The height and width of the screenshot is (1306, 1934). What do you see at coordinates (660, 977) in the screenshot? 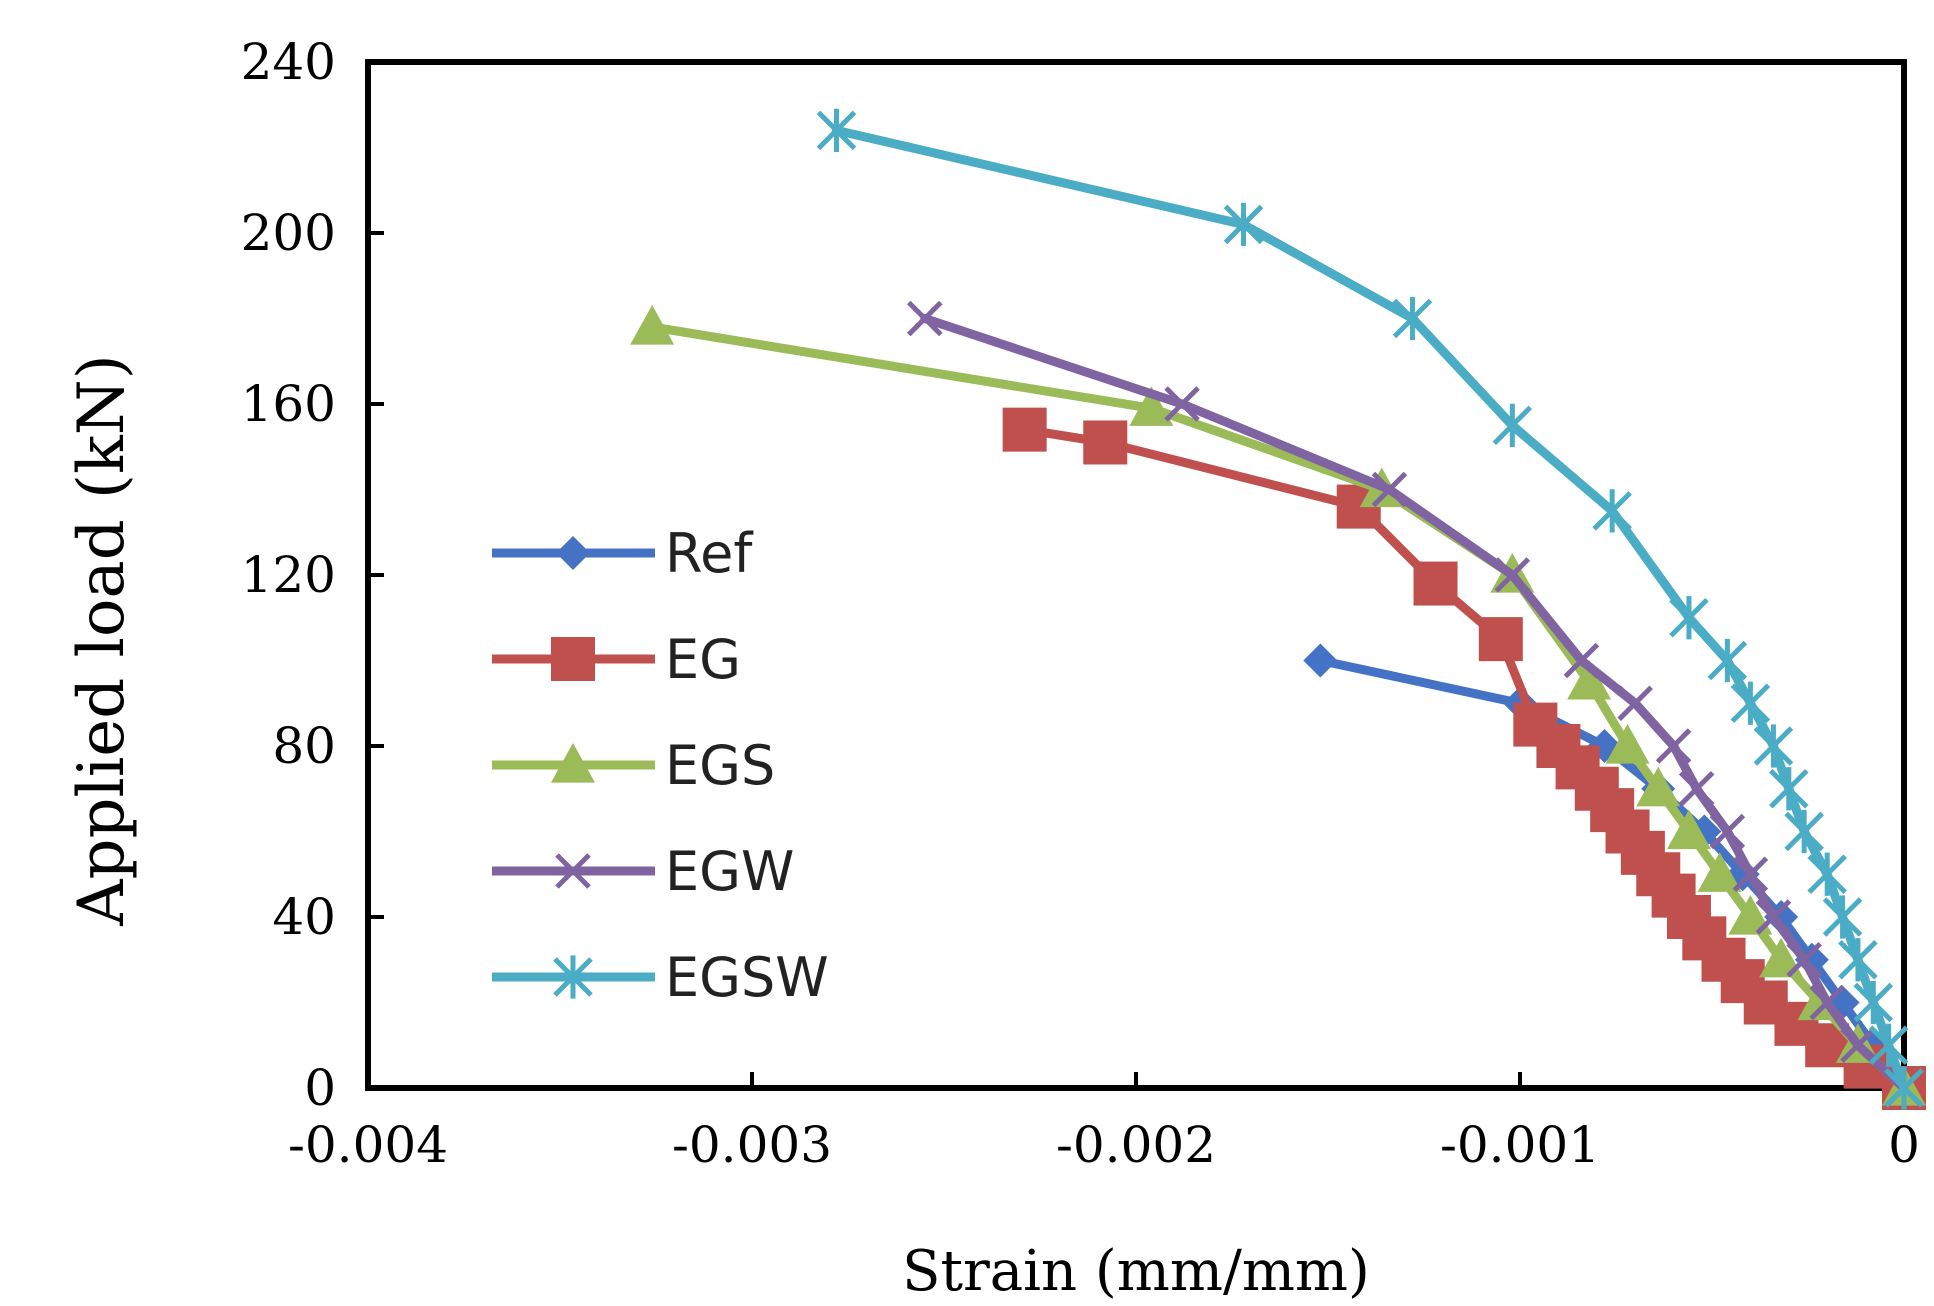
I see `legend-item: EGSW` at bounding box center [660, 977].